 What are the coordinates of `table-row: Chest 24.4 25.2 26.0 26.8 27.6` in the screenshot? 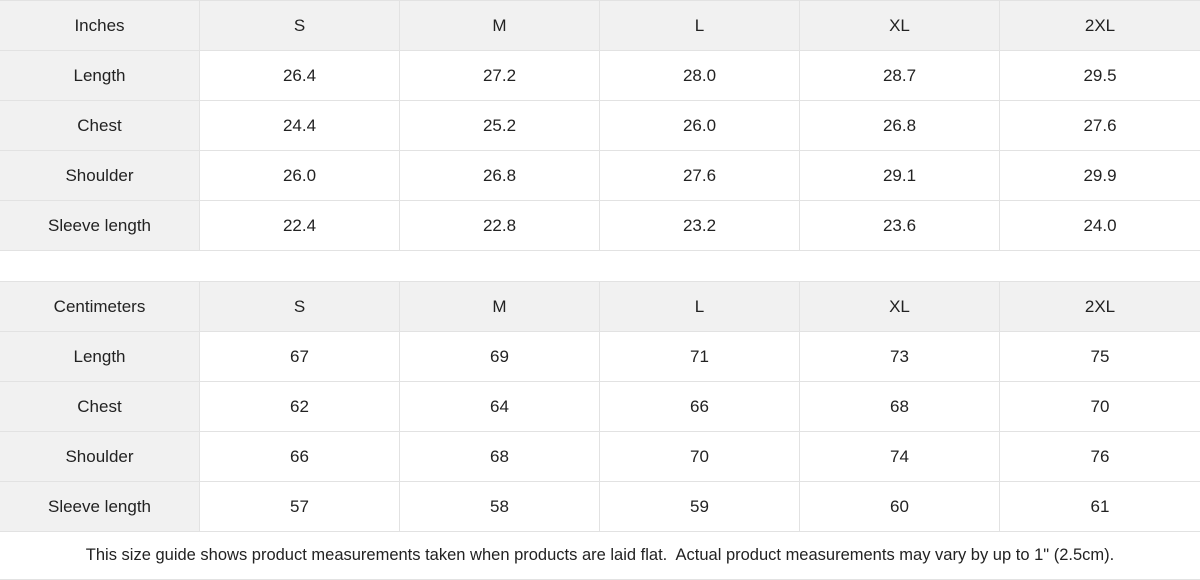 It's located at (600, 126).